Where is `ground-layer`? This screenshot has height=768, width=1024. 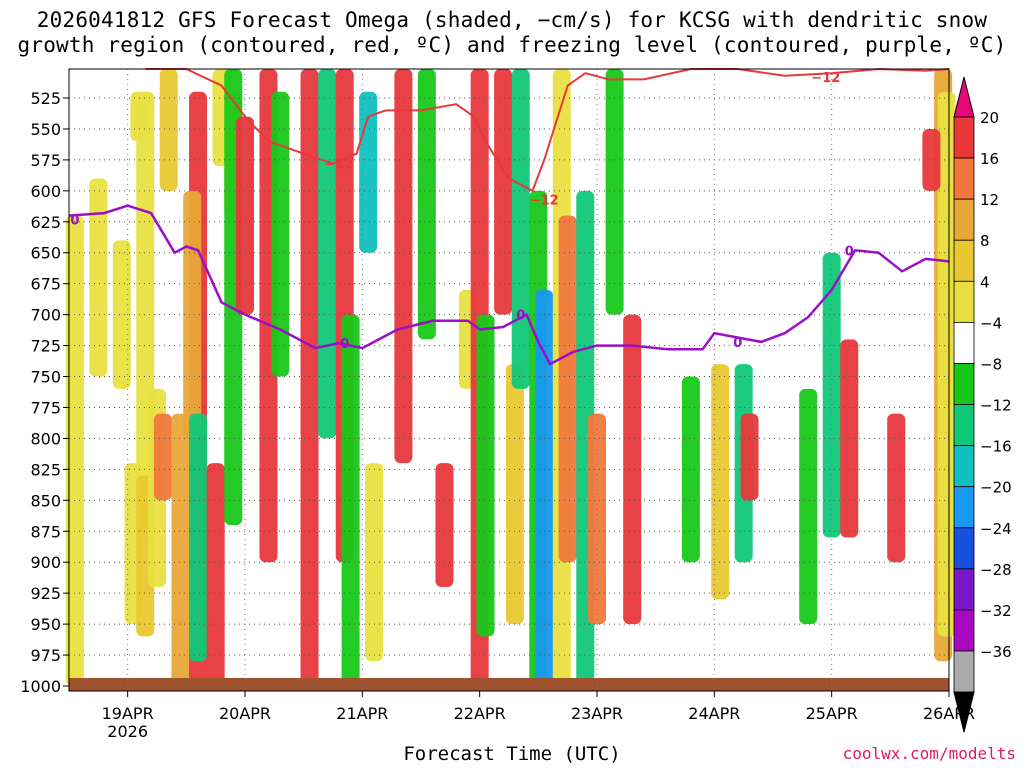
ground-layer is located at coordinates (509, 684).